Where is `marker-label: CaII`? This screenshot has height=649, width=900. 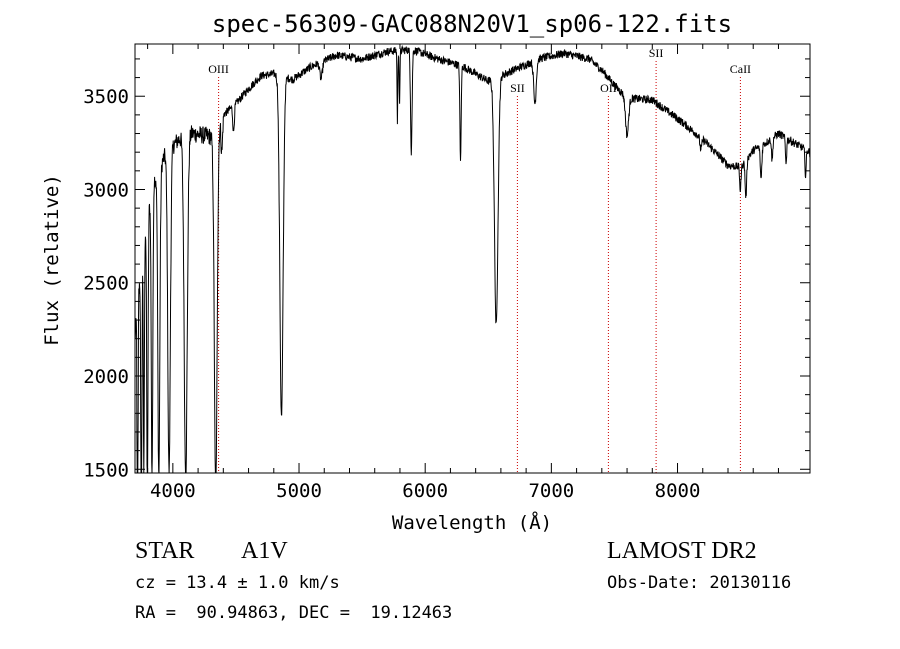 marker-label: CaII is located at coordinates (740, 69).